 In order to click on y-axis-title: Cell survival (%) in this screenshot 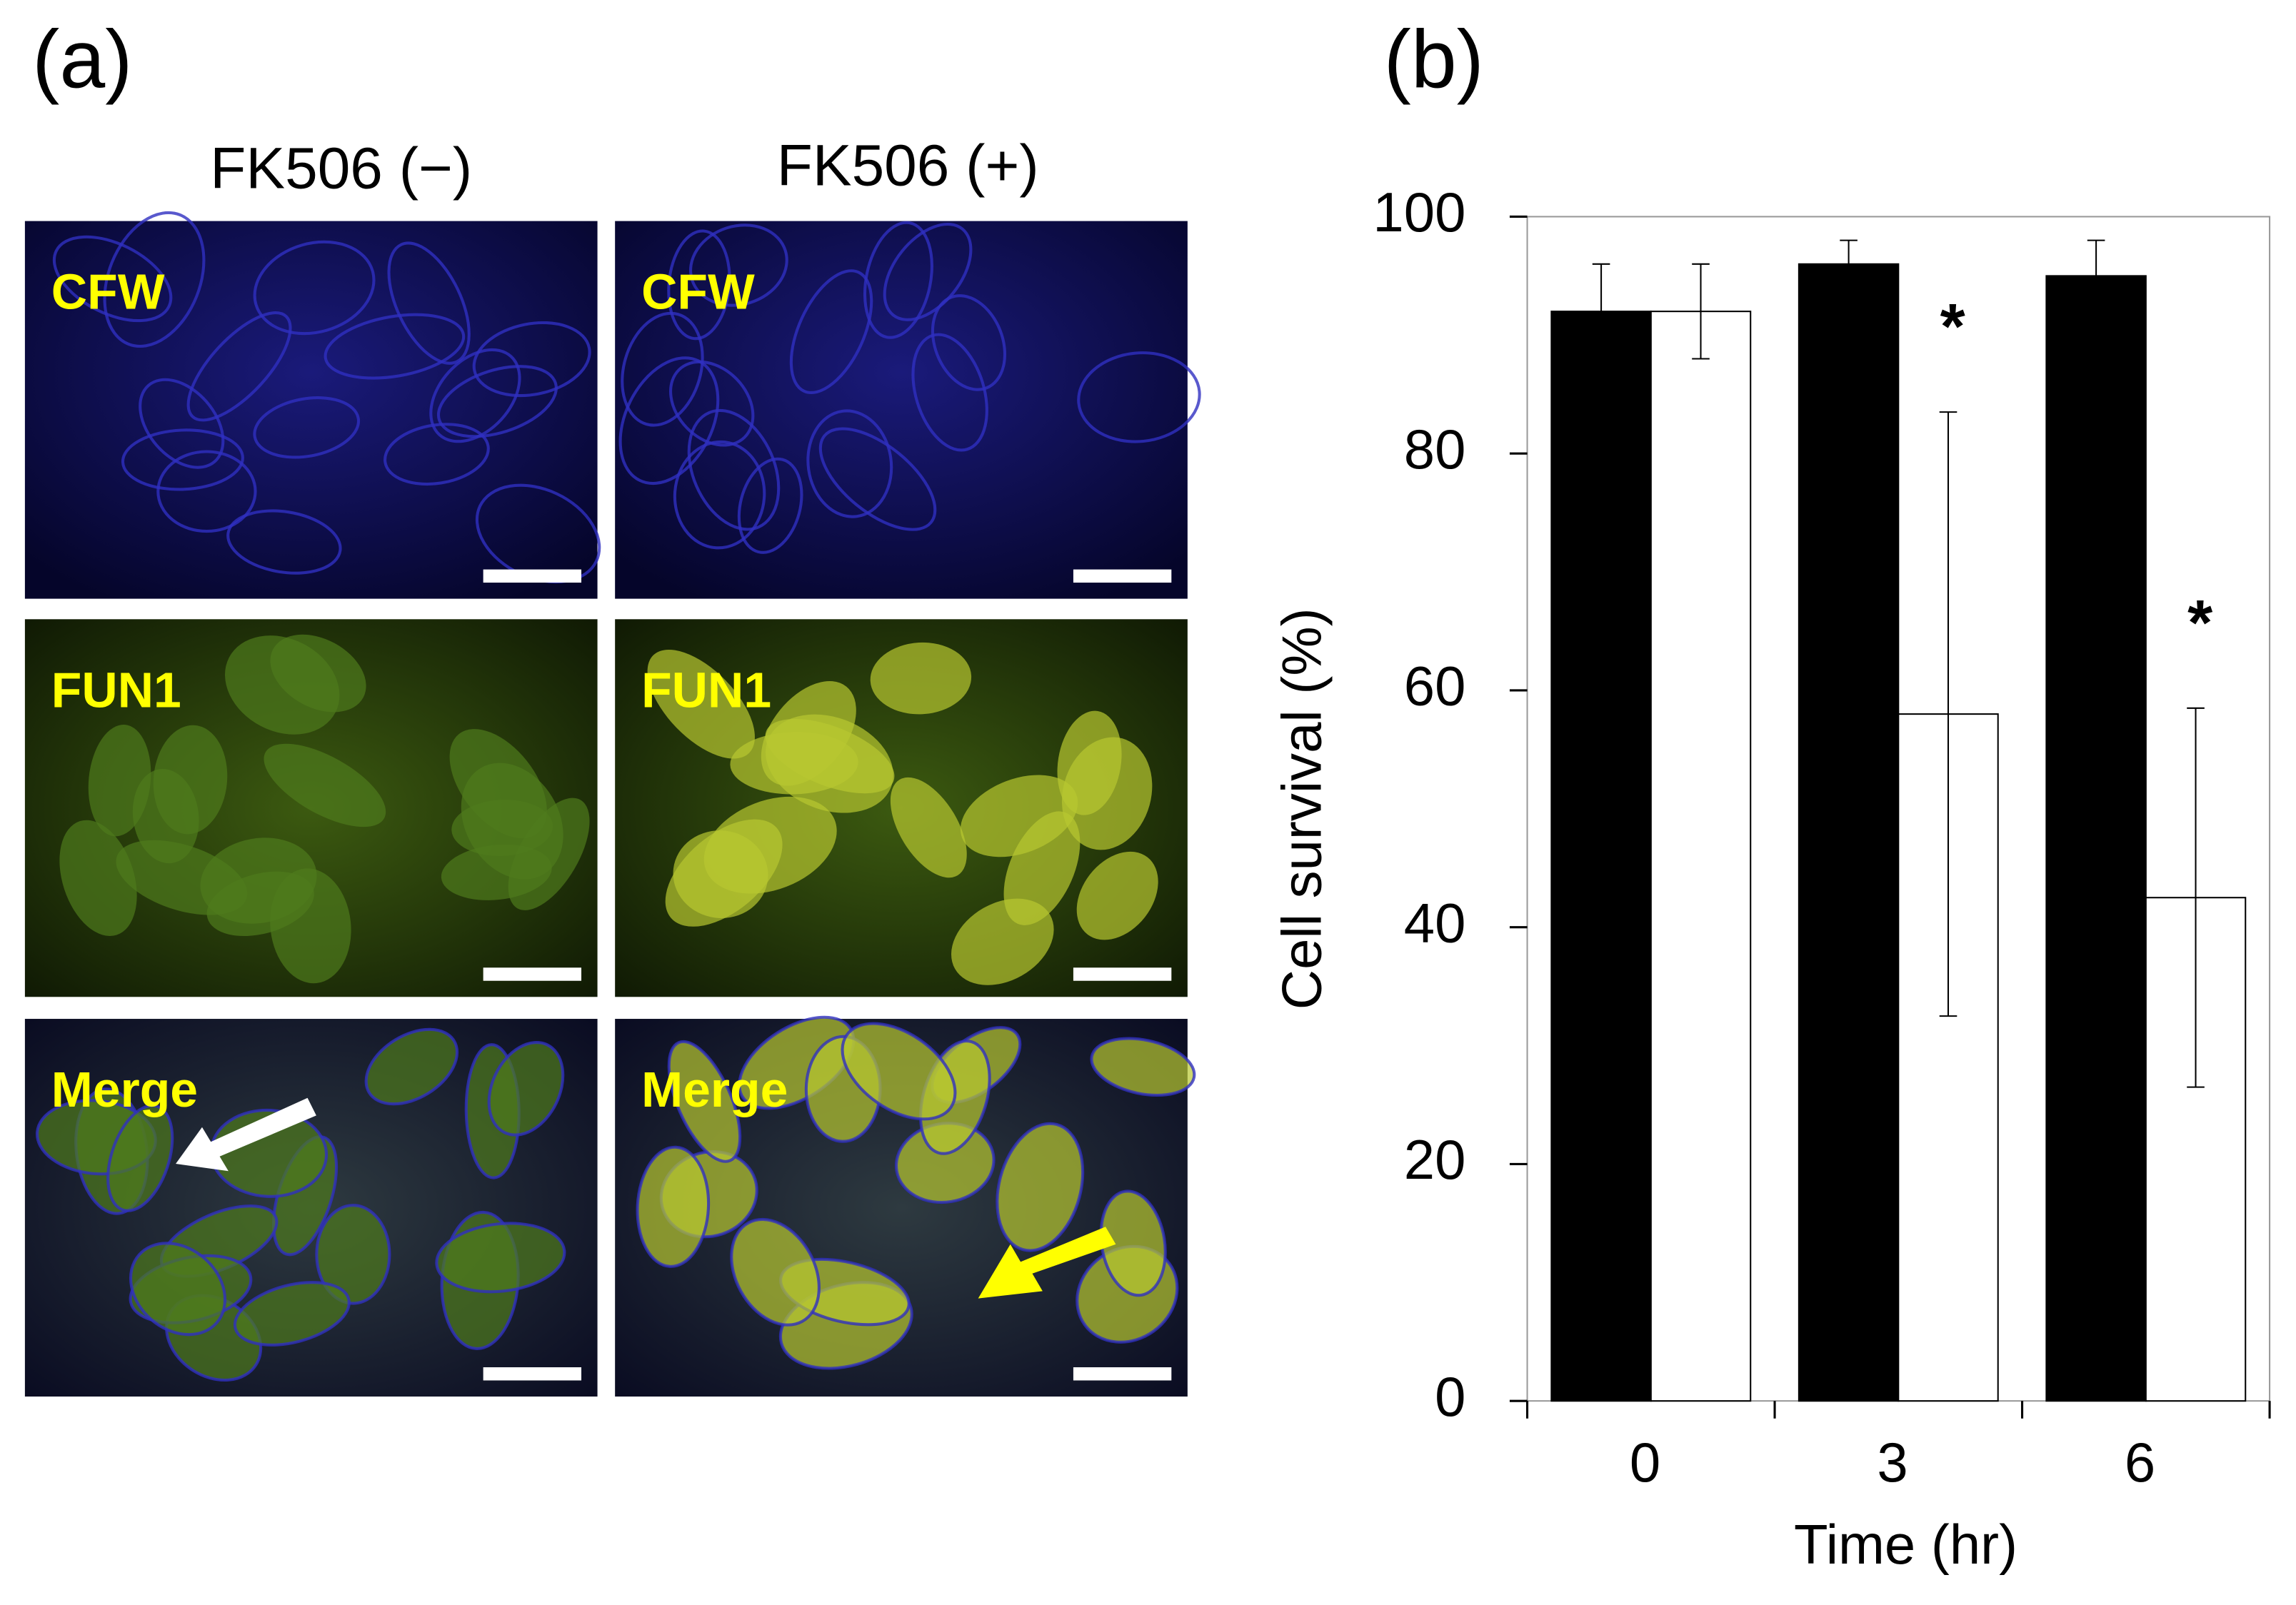, I will do `click(1301, 809)`.